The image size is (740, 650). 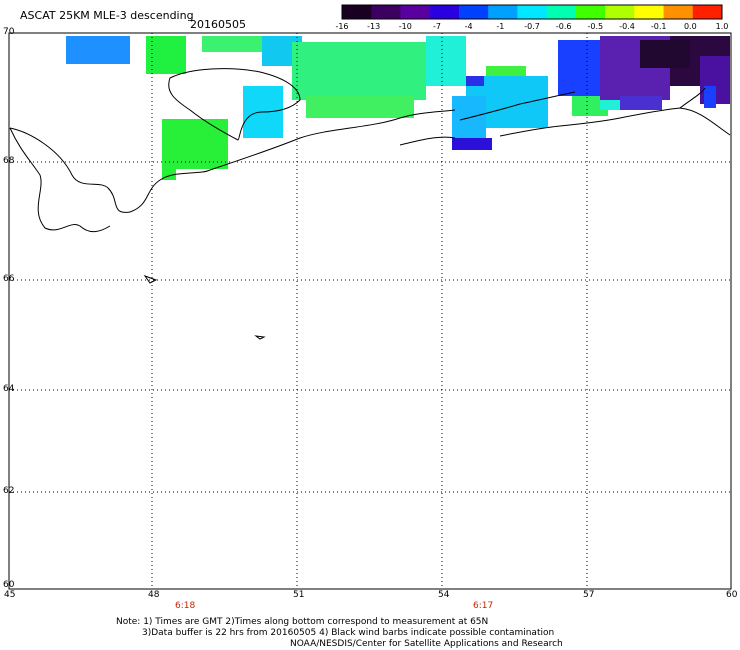 I want to click on colorbar-label: -16, so click(x=342, y=26).